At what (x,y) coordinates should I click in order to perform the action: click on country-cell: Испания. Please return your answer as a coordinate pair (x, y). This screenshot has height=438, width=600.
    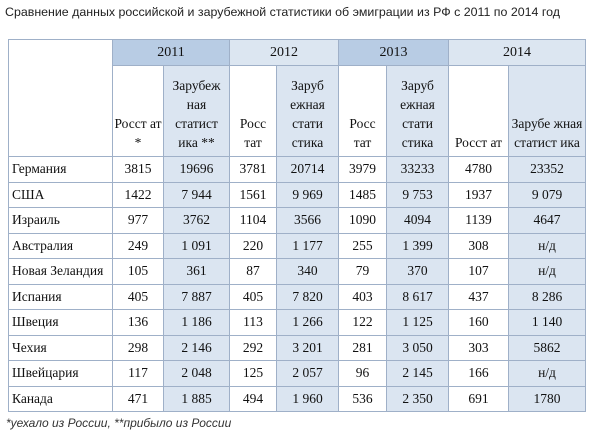
    Looking at the image, I should click on (60, 296).